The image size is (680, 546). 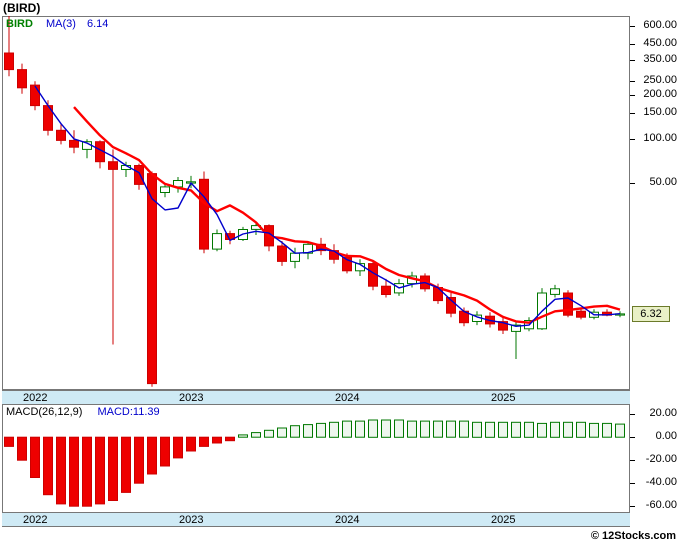 I want to click on year-label: 2023, so click(x=191, y=398).